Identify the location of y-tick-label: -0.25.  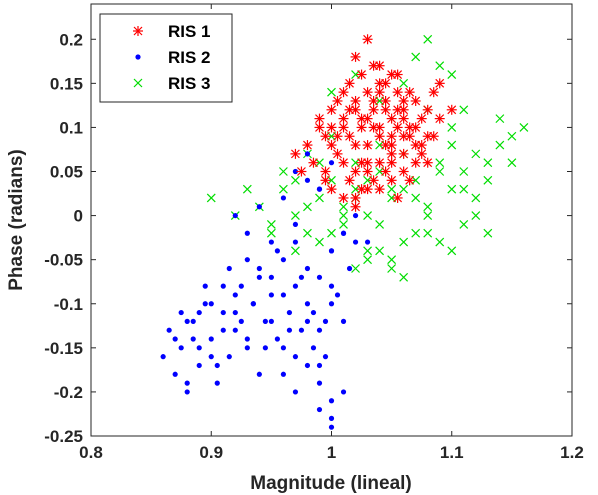
(63, 436).